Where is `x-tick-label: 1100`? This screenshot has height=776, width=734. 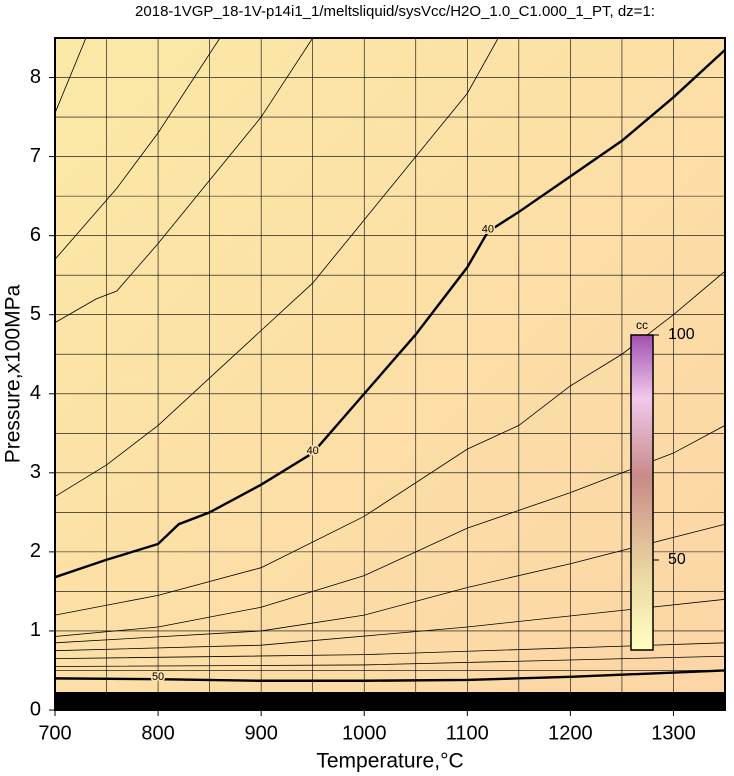
x-tick-label: 1100 is located at coordinates (467, 733).